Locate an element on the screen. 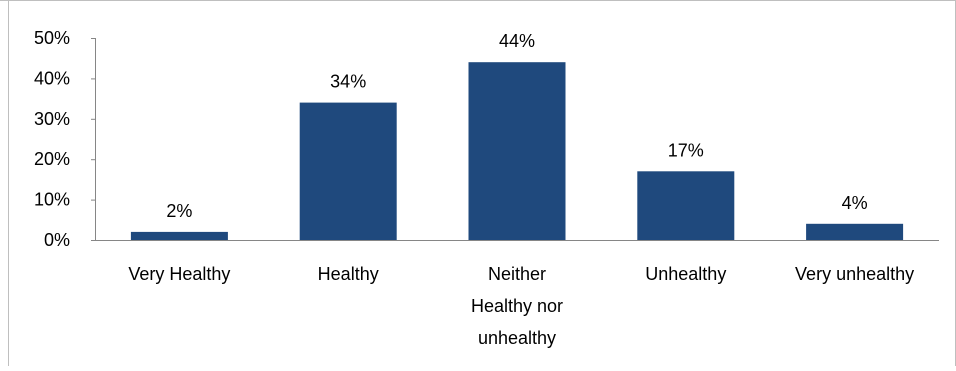 This screenshot has width=956, height=371. x-tick-label: Very unhealthy is located at coordinates (854, 274).